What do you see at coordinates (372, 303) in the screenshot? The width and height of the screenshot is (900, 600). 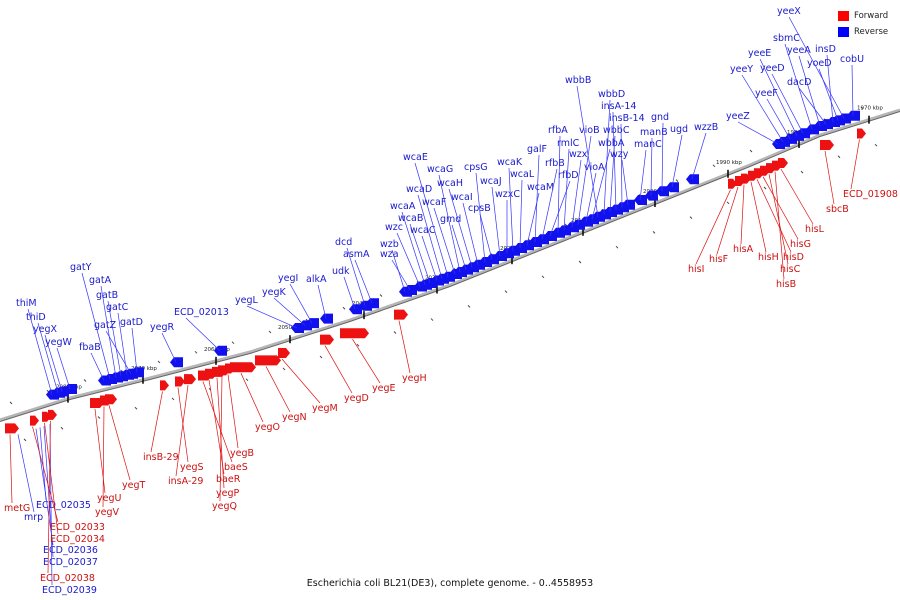 I see `gene-asmA` at bounding box center [372, 303].